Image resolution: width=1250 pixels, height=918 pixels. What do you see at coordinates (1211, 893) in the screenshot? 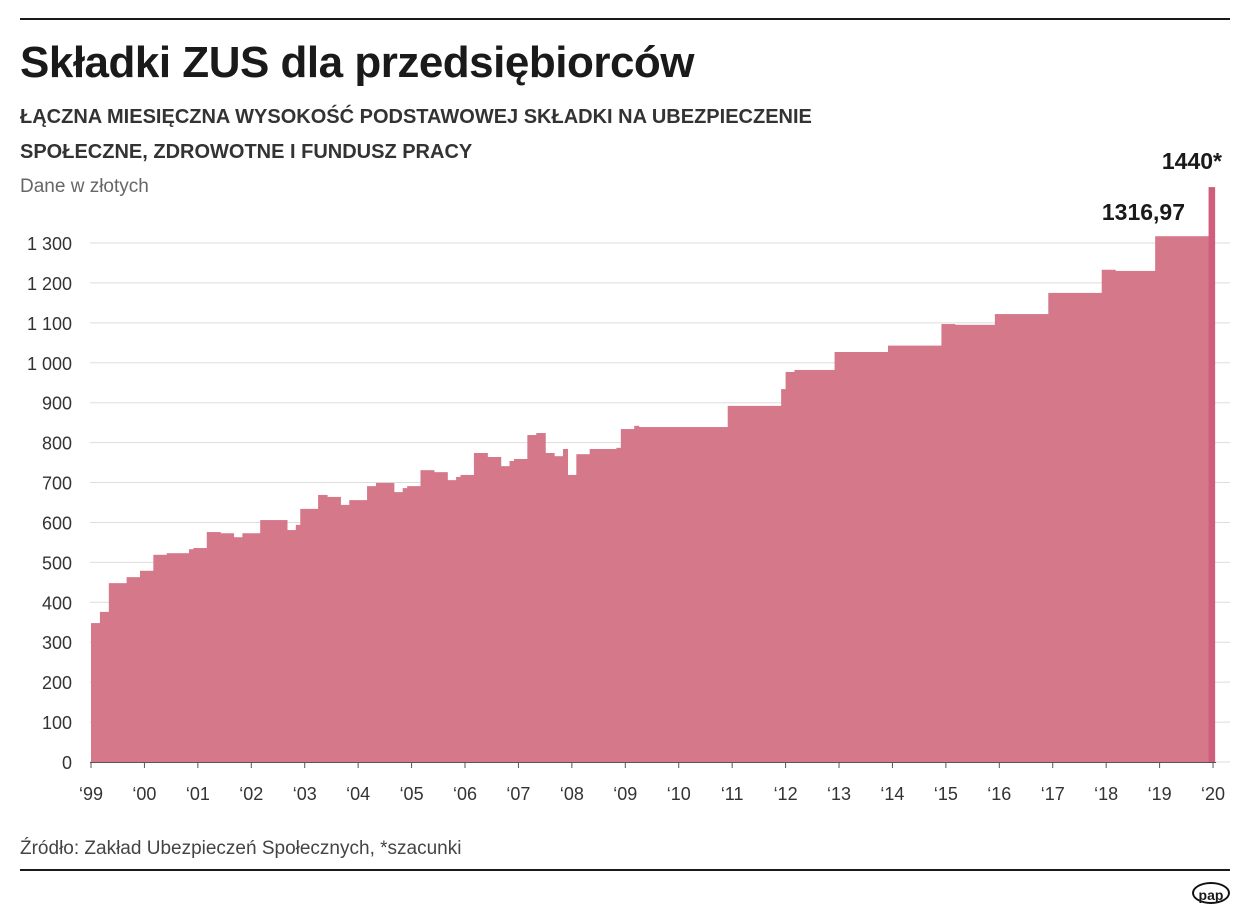
I see `pap-logo: pap` at bounding box center [1211, 893].